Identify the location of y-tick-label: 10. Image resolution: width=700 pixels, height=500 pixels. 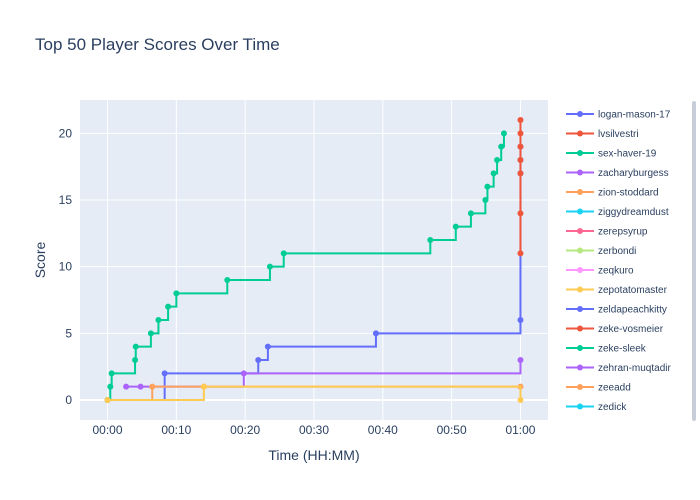
(66, 267).